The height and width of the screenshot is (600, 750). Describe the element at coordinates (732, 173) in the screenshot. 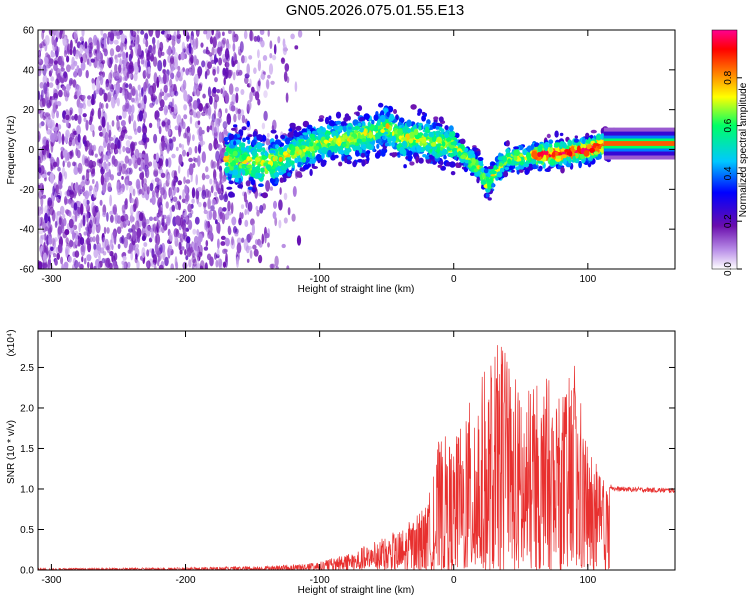

I see `colorbar-ticks: 0.0 0.2 0.4 0.6 0.8` at that location.